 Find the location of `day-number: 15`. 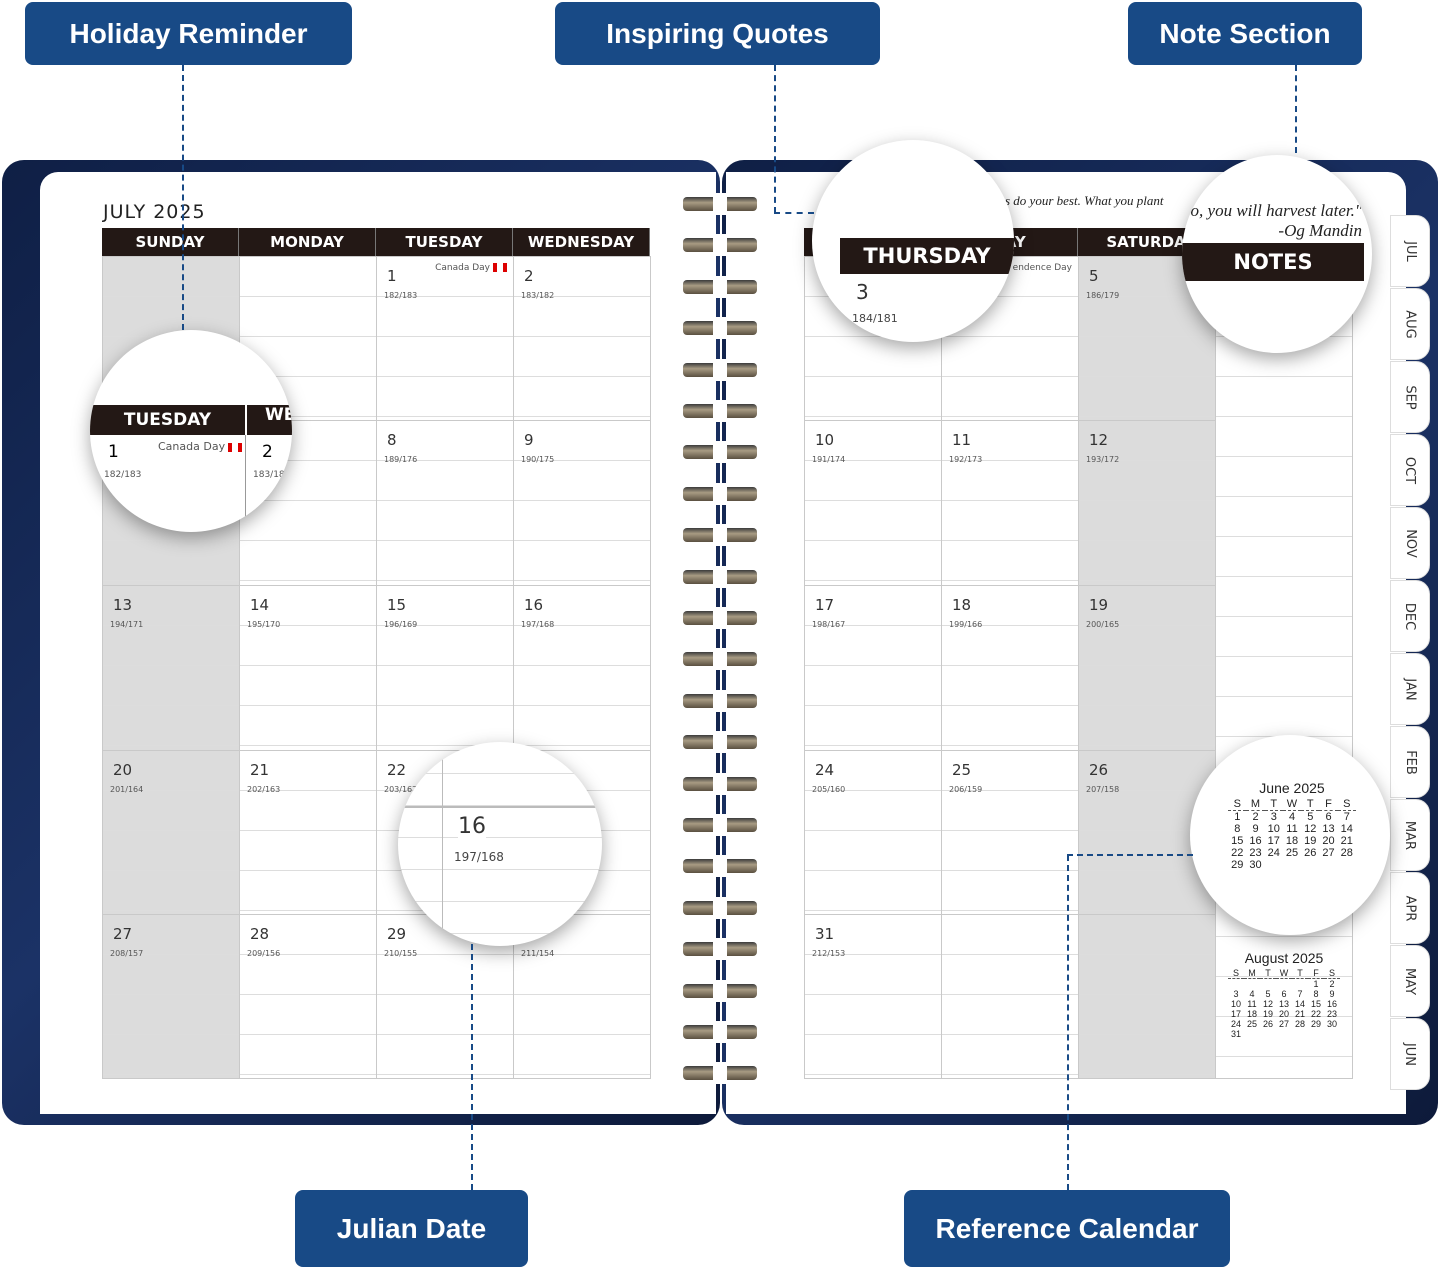

day-number: 15 is located at coordinates (397, 605).